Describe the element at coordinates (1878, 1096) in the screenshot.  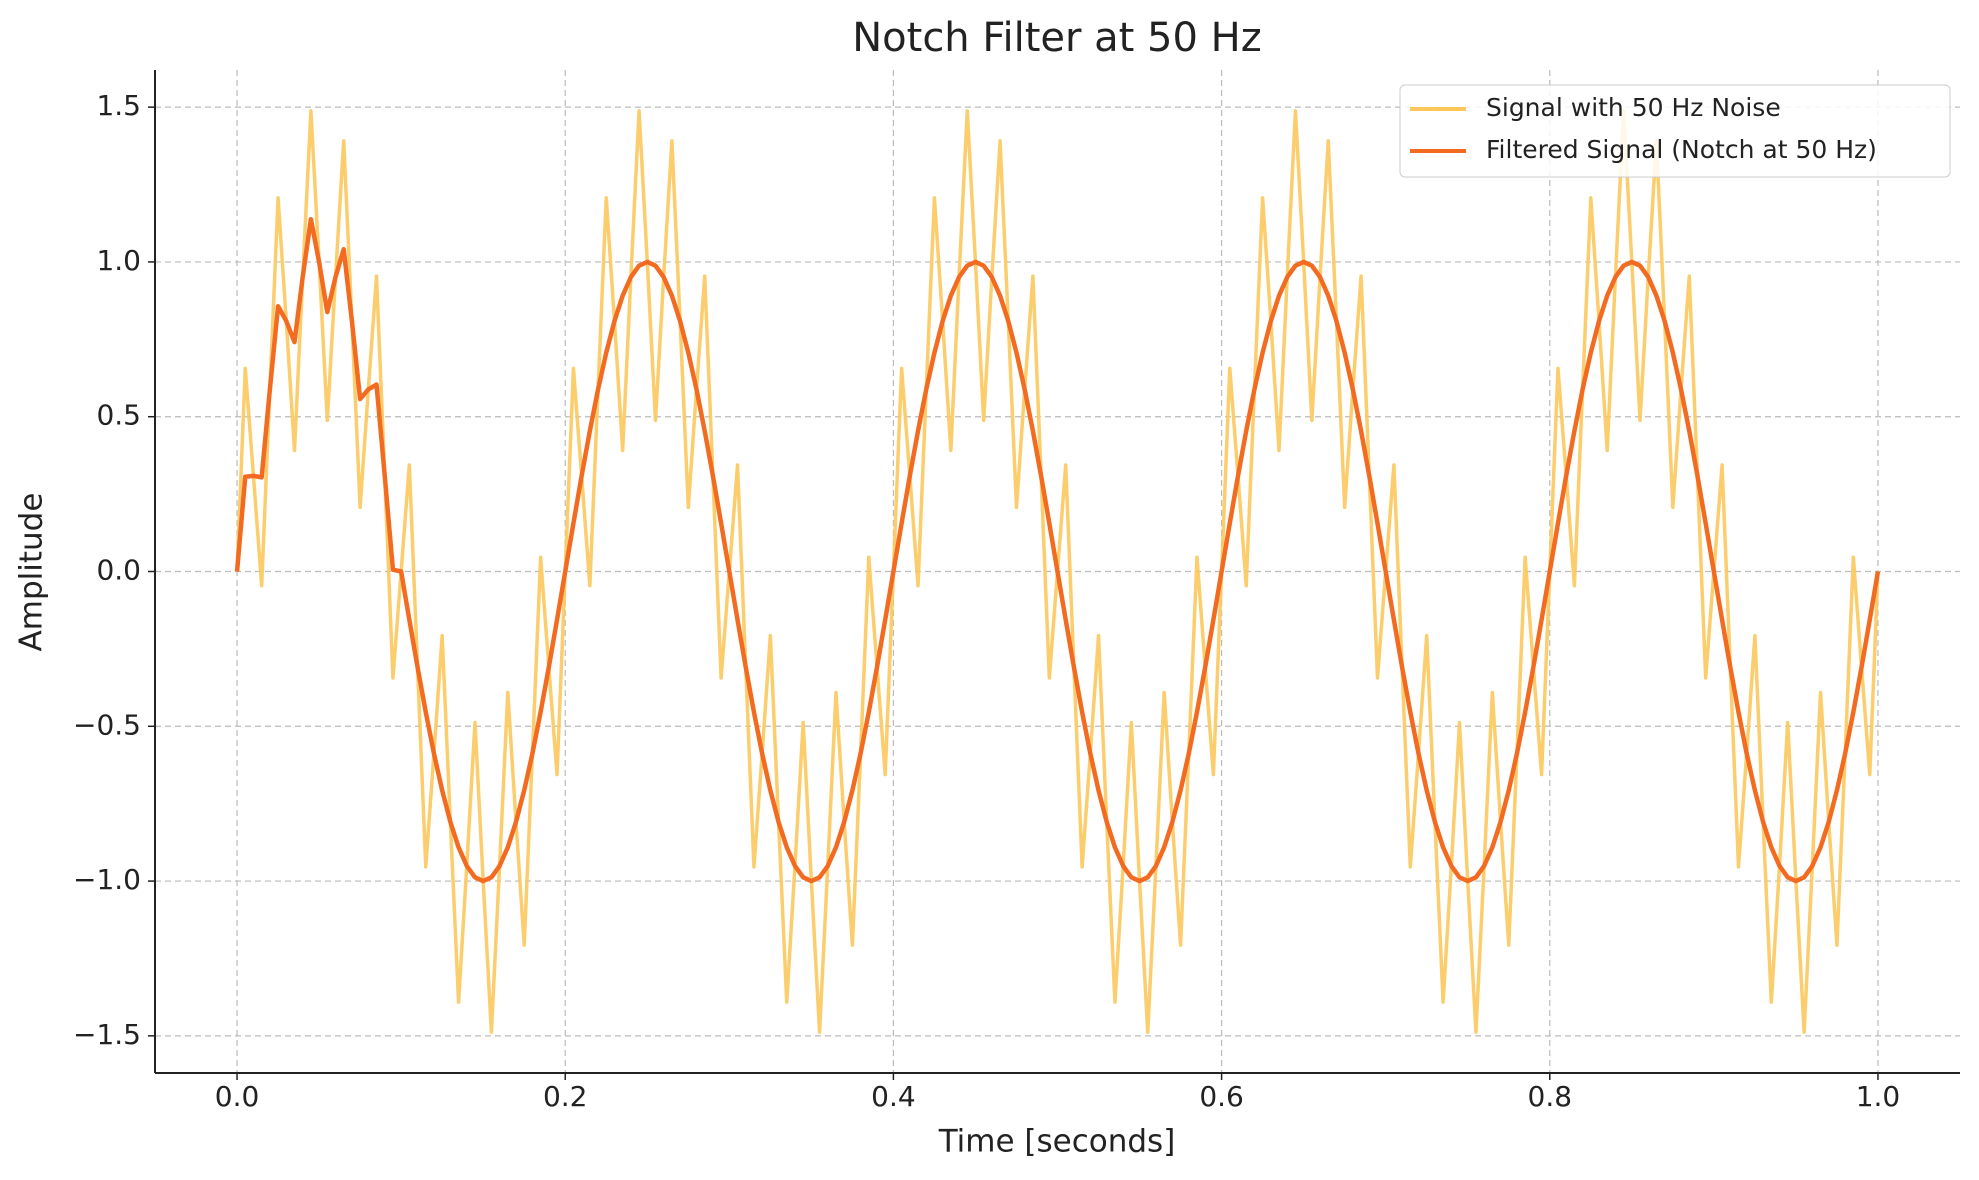
I see `x-tick-label: 1.0` at that location.